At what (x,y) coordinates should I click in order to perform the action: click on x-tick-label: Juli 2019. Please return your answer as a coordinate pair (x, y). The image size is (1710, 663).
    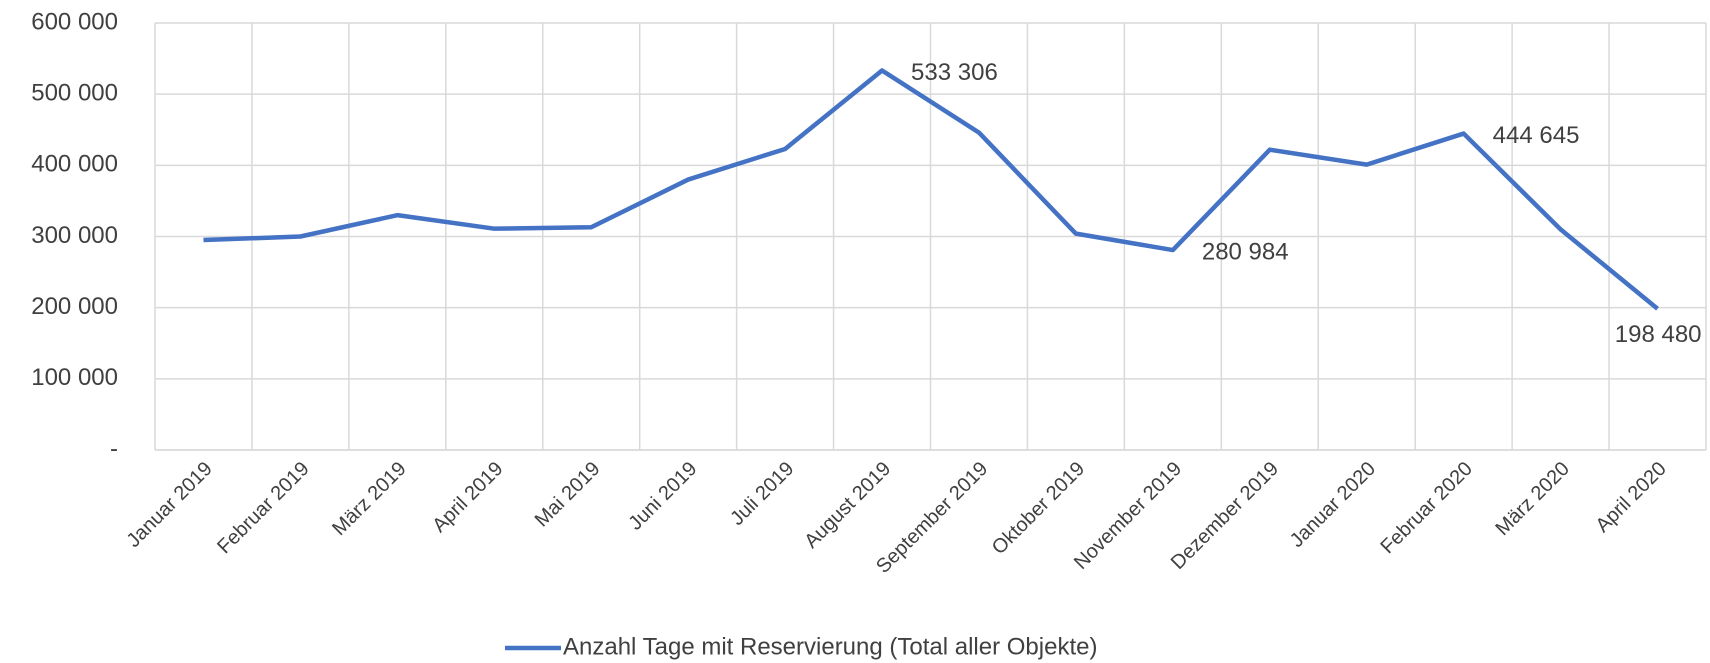
    Looking at the image, I should click on (762, 494).